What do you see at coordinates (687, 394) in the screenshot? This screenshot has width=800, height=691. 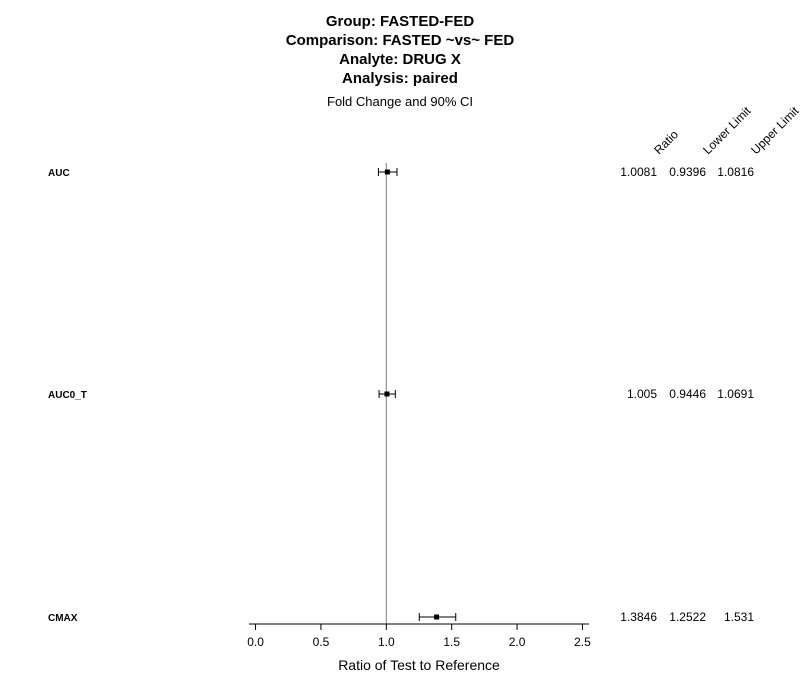 I see `row-value: 0.9446` at bounding box center [687, 394].